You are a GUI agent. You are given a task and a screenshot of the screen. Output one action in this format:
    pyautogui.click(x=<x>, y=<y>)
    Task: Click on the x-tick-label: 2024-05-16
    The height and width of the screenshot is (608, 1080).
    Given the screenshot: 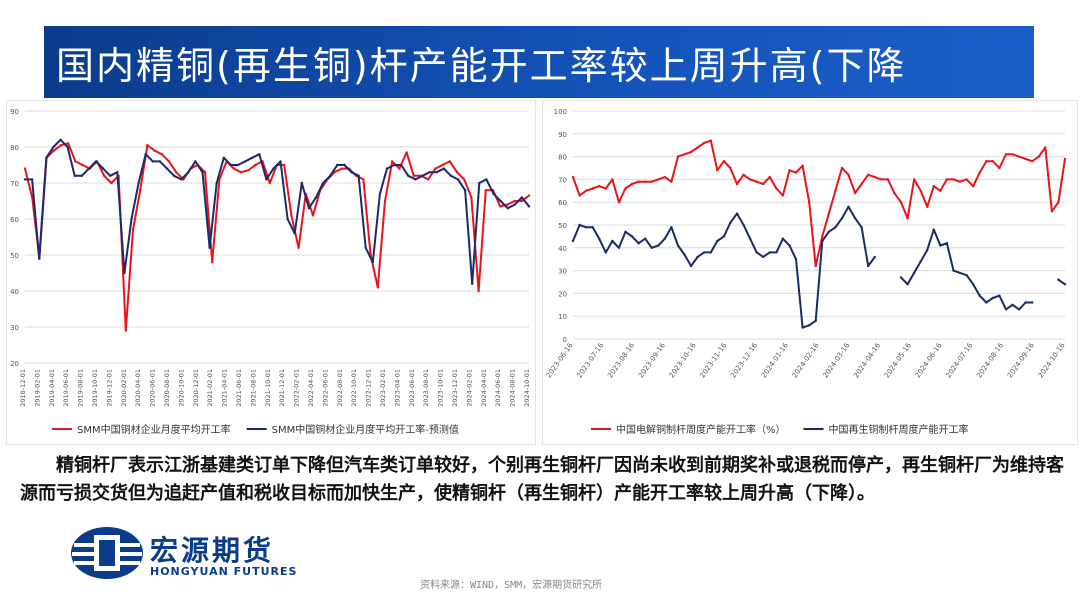 What is the action you would take?
    pyautogui.click(x=898, y=360)
    